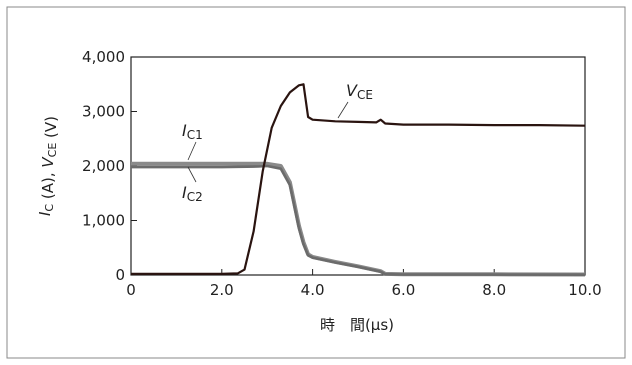 This screenshot has height=365, width=632. I want to click on y-axis-title: IC (A), VCE (V), so click(48, 166).